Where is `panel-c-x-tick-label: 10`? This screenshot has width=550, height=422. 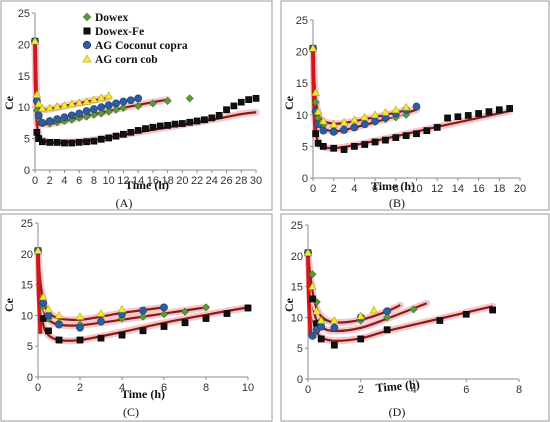
panel-c-x-tick-label: 10 is located at coordinates (248, 388).